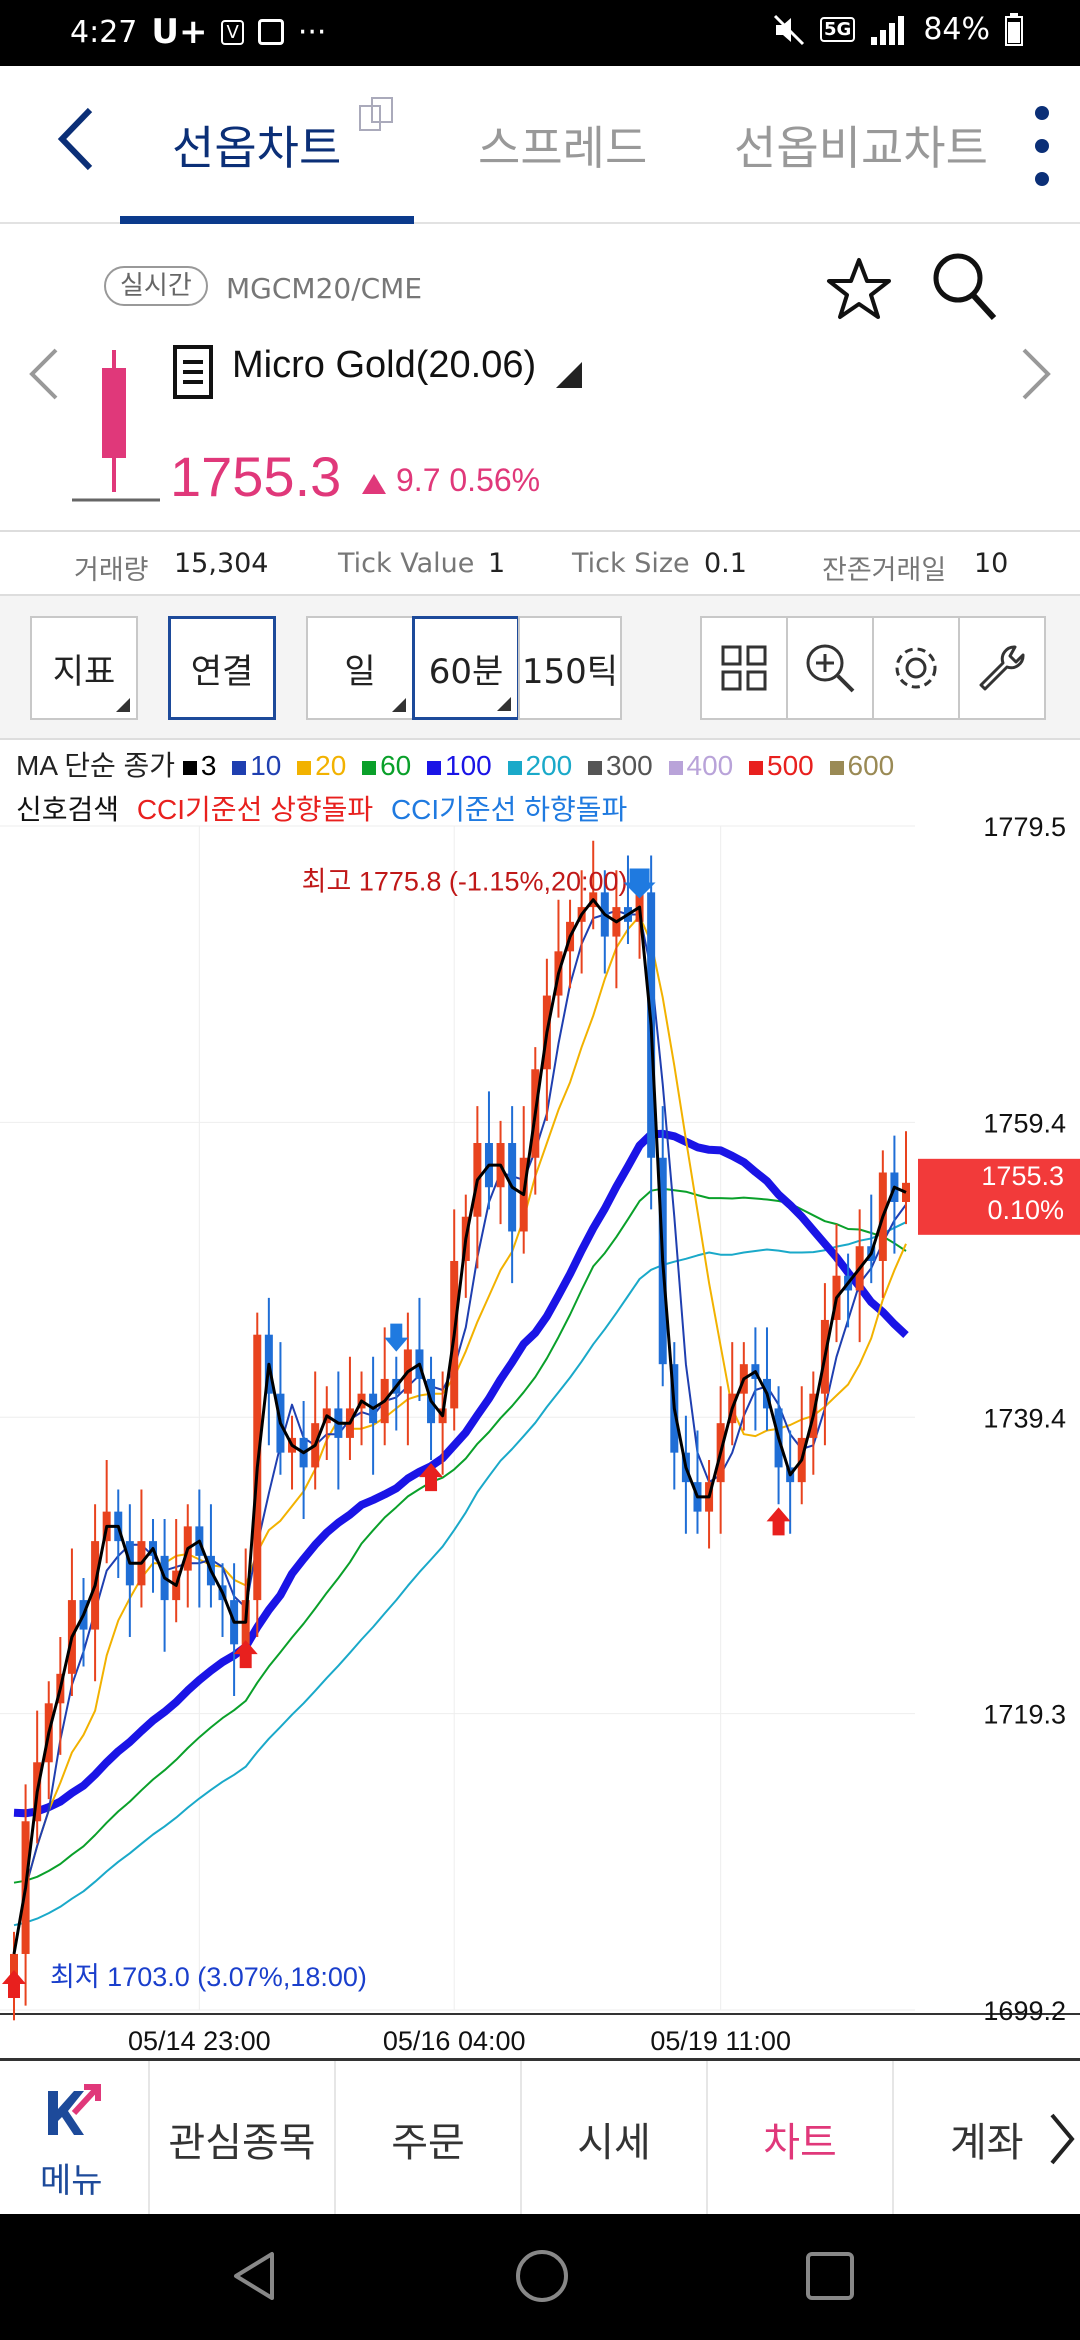 The width and height of the screenshot is (1080, 2340). What do you see at coordinates (830, 2276) in the screenshot?
I see `system-recents-icon` at bounding box center [830, 2276].